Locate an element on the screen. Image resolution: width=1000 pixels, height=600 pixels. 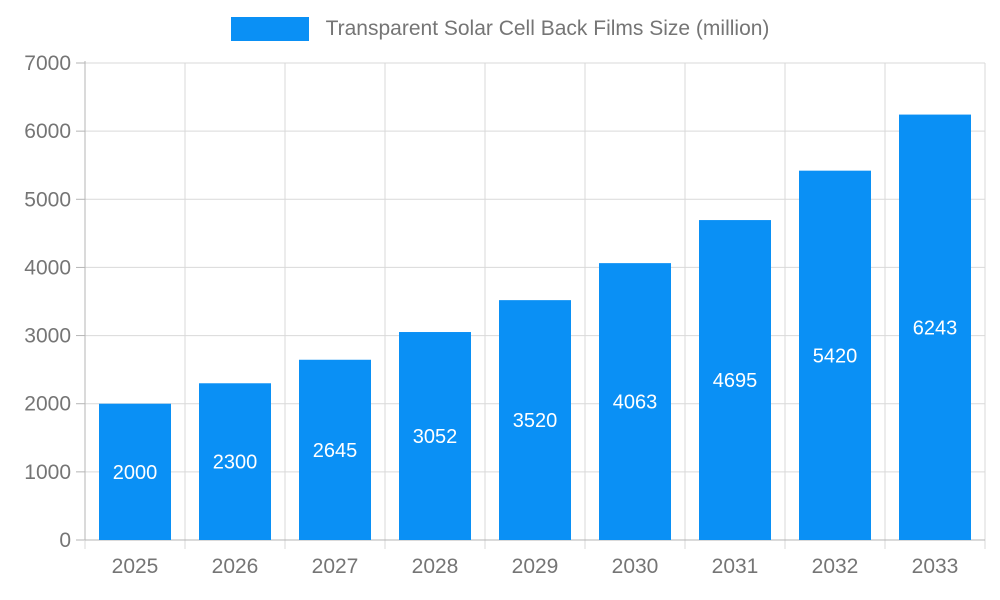
y-tick-label: 6000 is located at coordinates (47, 131).